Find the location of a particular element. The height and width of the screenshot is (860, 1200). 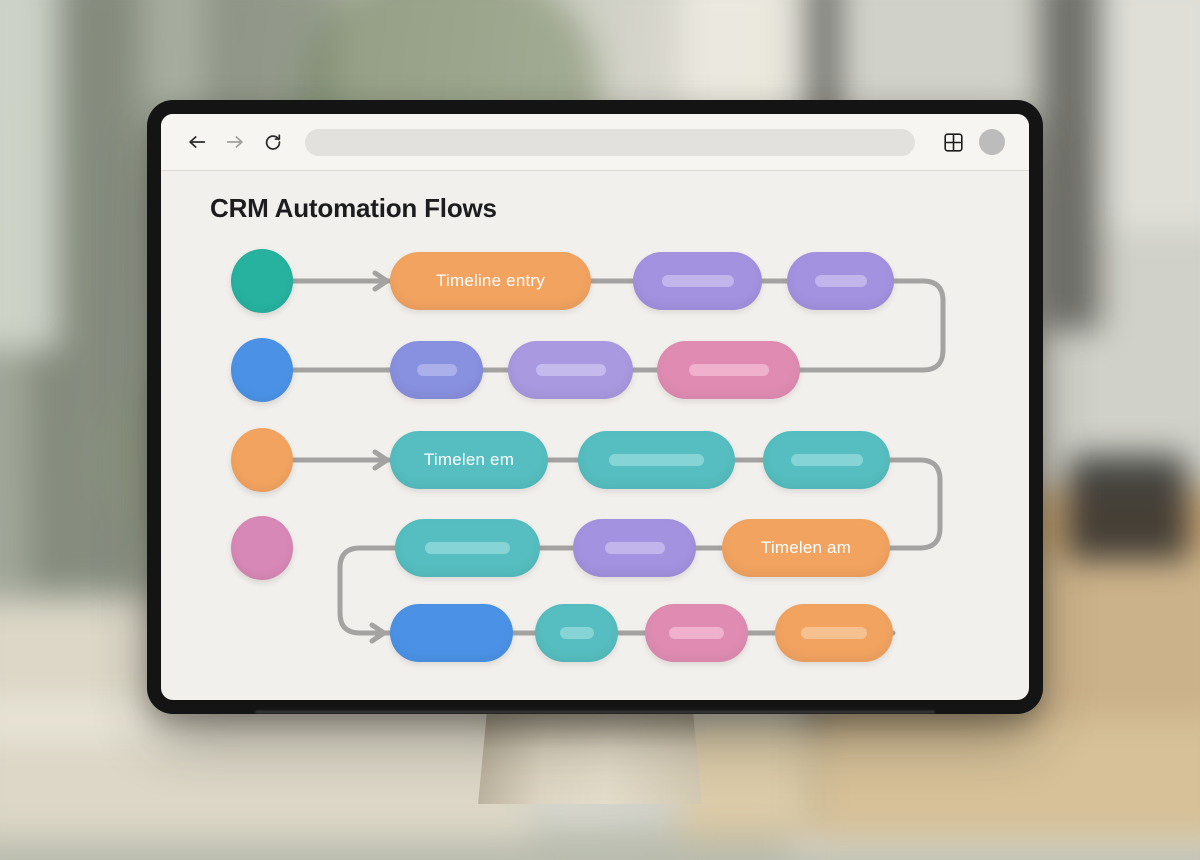

address-bar is located at coordinates (610, 142).